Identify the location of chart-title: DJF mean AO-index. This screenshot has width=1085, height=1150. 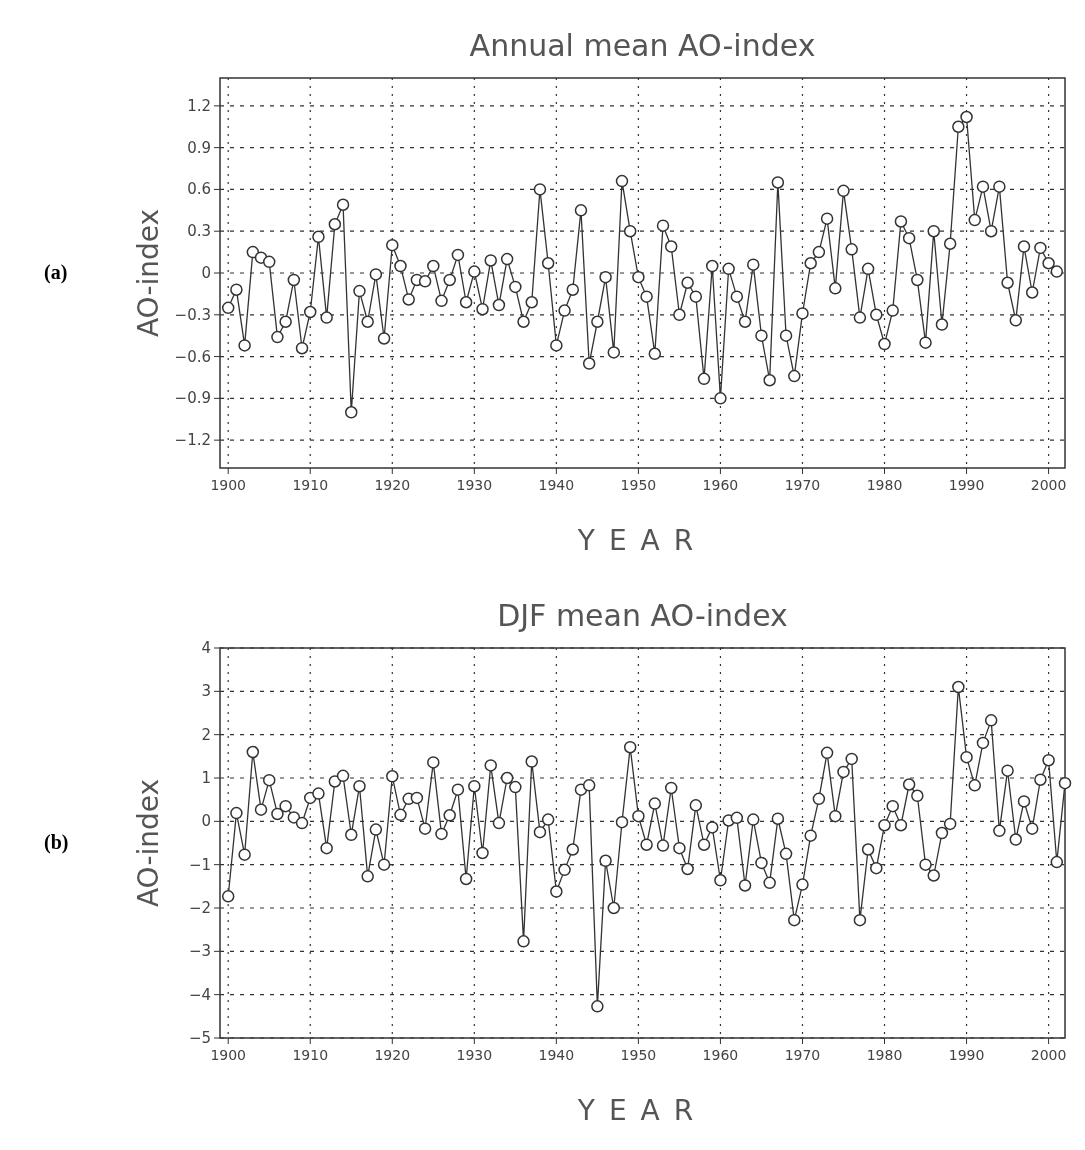
(642, 615).